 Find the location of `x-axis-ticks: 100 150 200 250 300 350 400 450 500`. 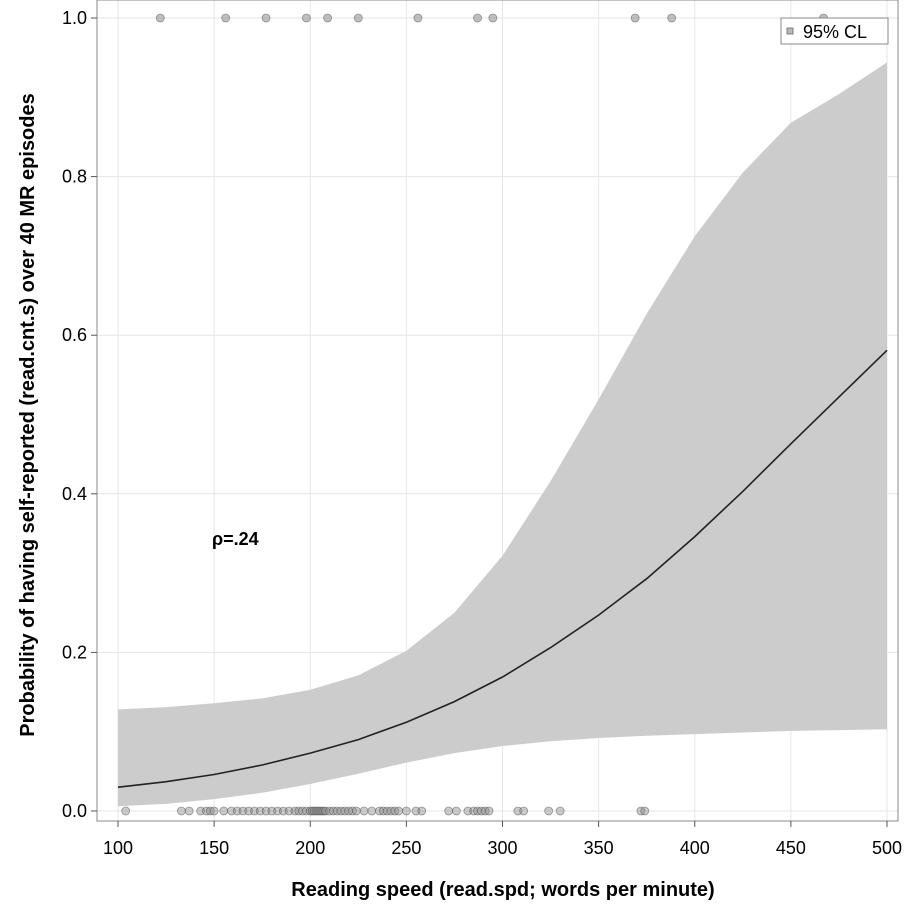

x-axis-ticks: 100 150 200 250 300 350 400 450 500 is located at coordinates (502, 839).